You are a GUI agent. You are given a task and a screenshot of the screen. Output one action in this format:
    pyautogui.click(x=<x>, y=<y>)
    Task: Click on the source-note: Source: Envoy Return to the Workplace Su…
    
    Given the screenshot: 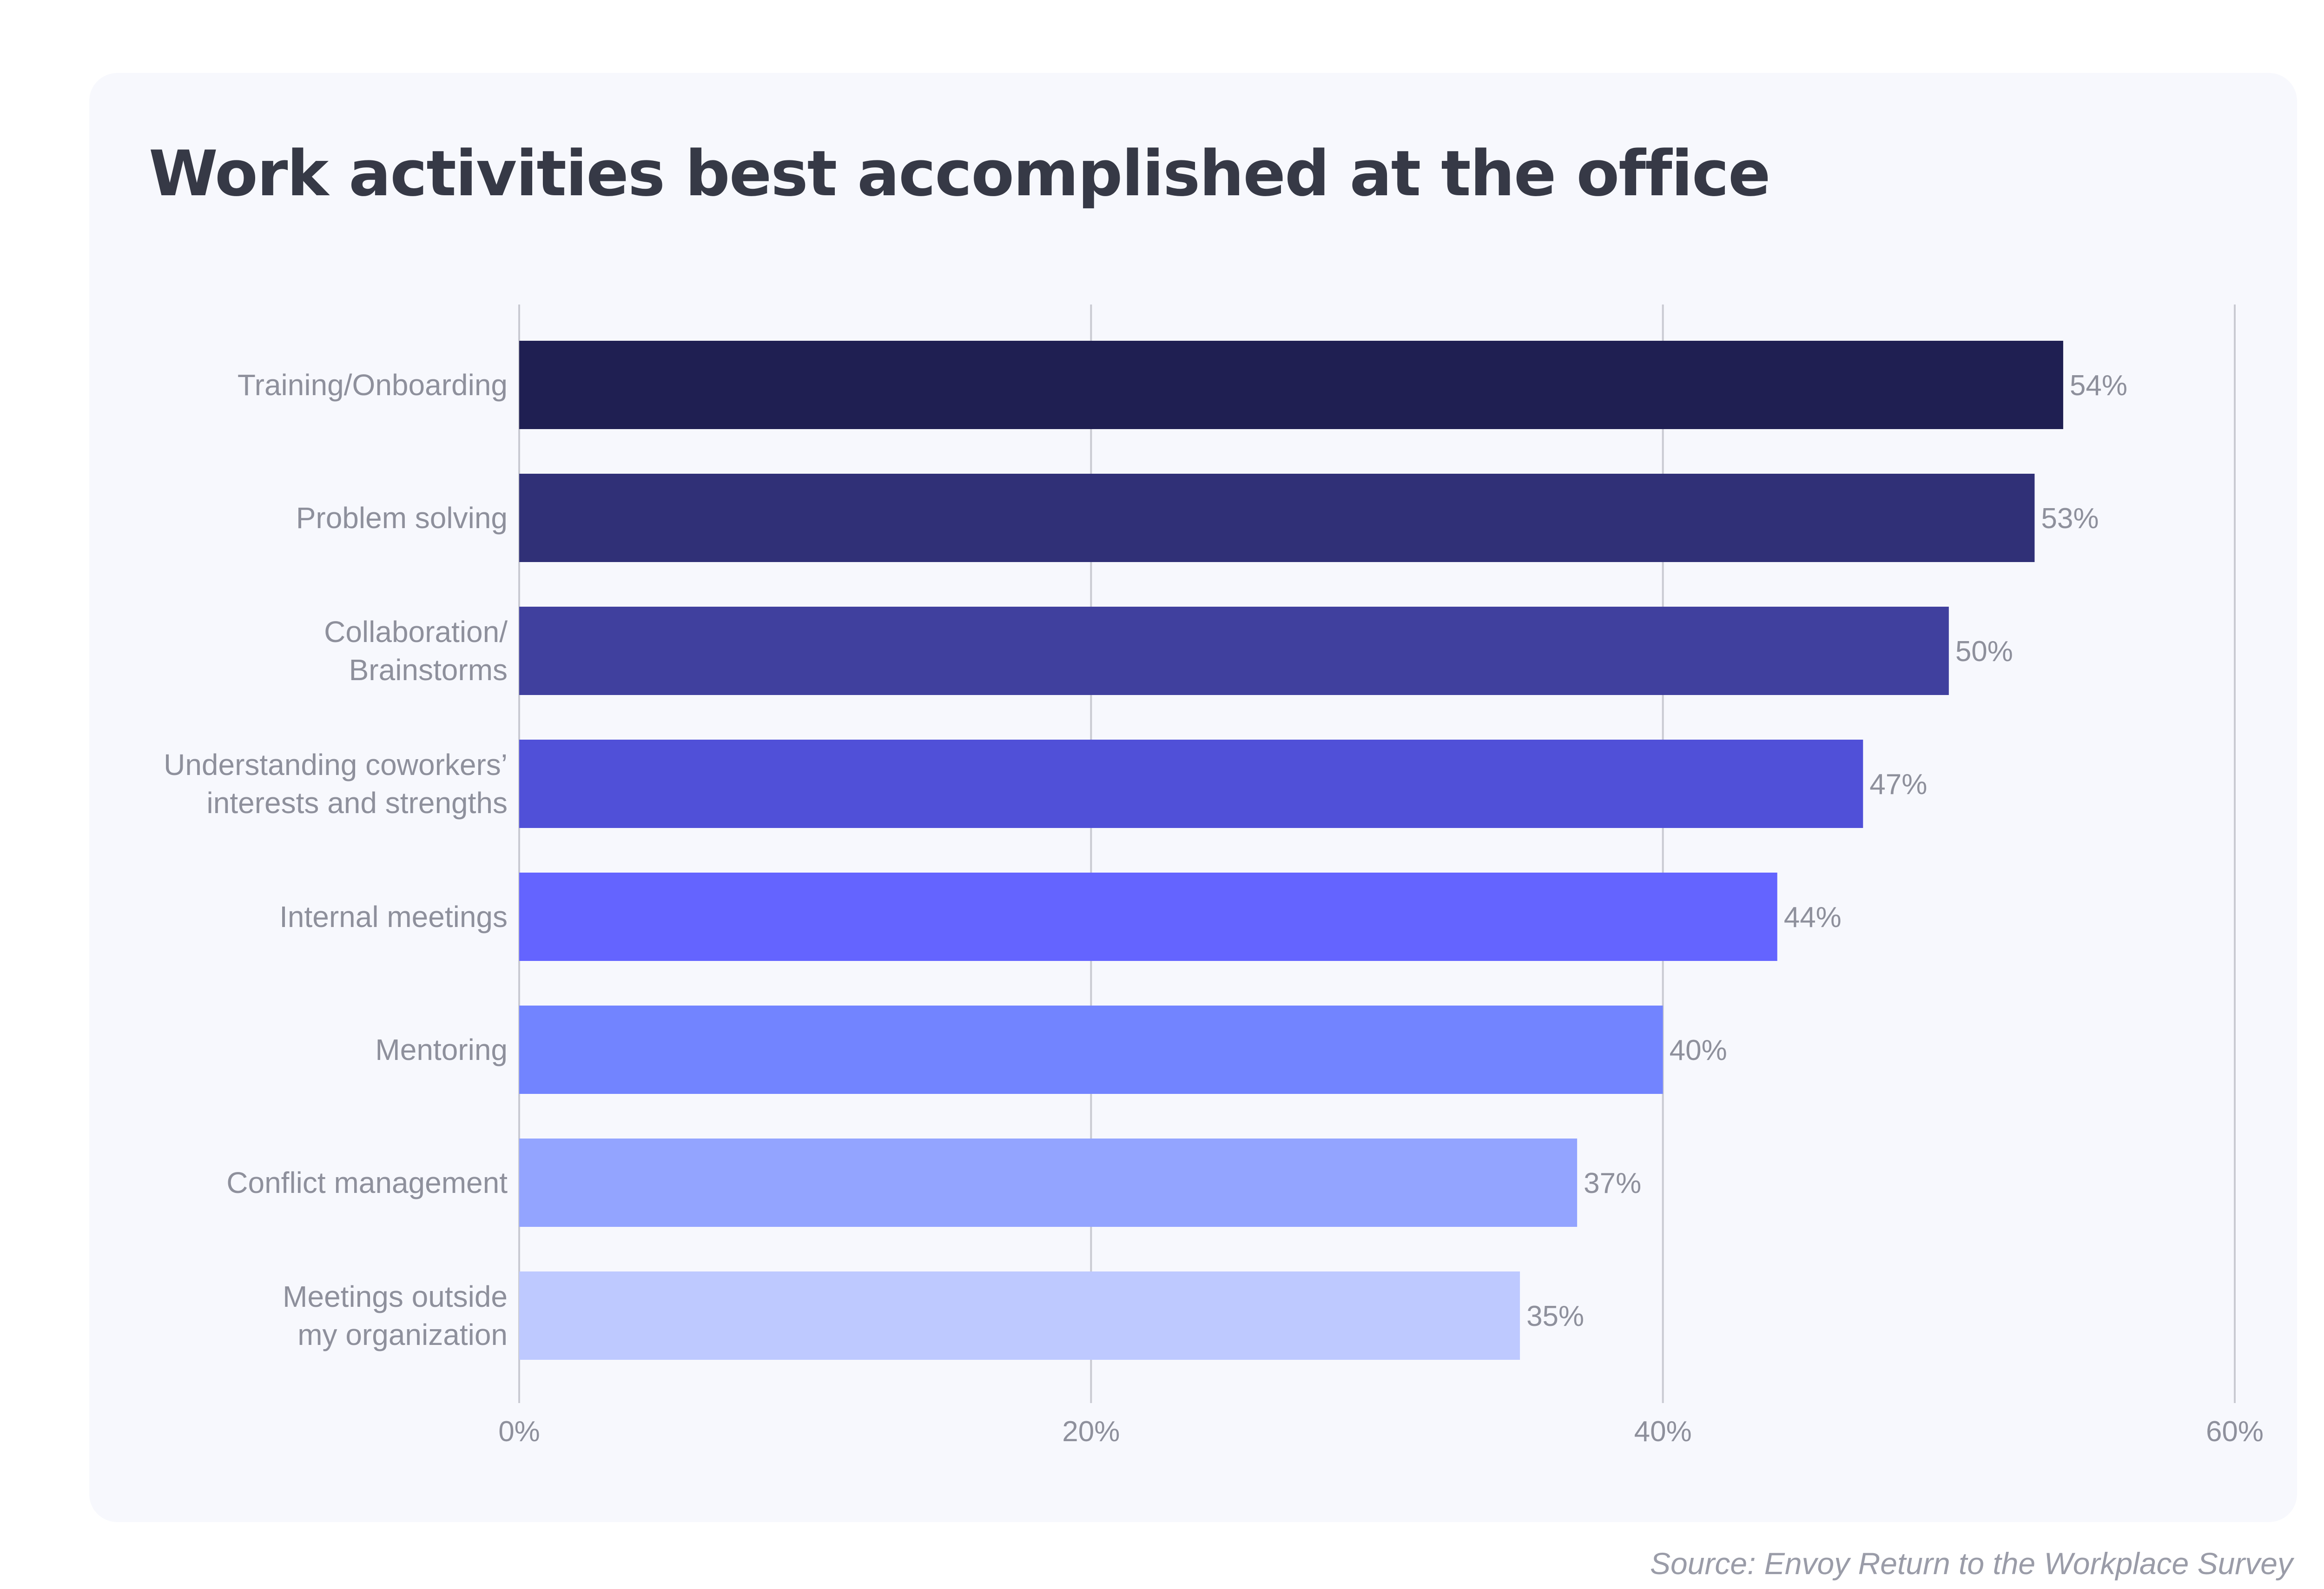 What is the action you would take?
    pyautogui.click(x=1971, y=1564)
    